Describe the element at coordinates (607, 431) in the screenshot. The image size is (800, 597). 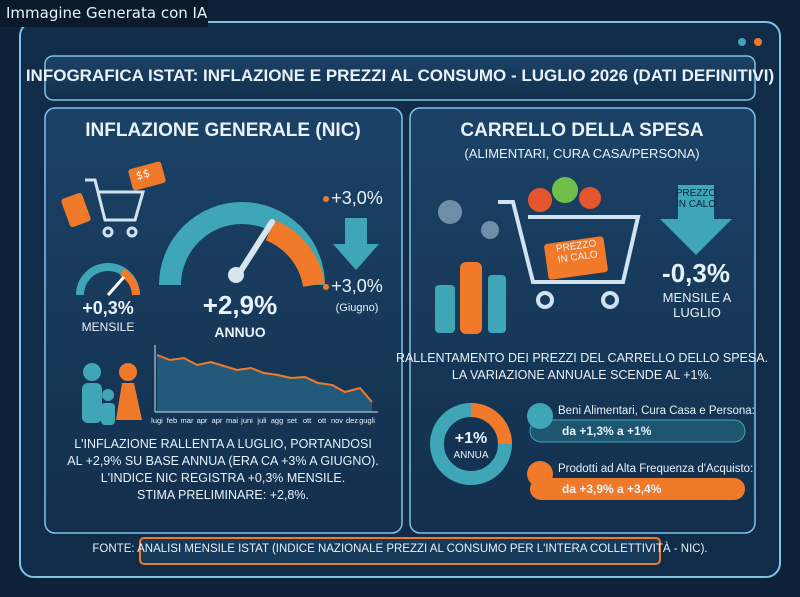
I see `item-change: da +1,3% a +1%` at that location.